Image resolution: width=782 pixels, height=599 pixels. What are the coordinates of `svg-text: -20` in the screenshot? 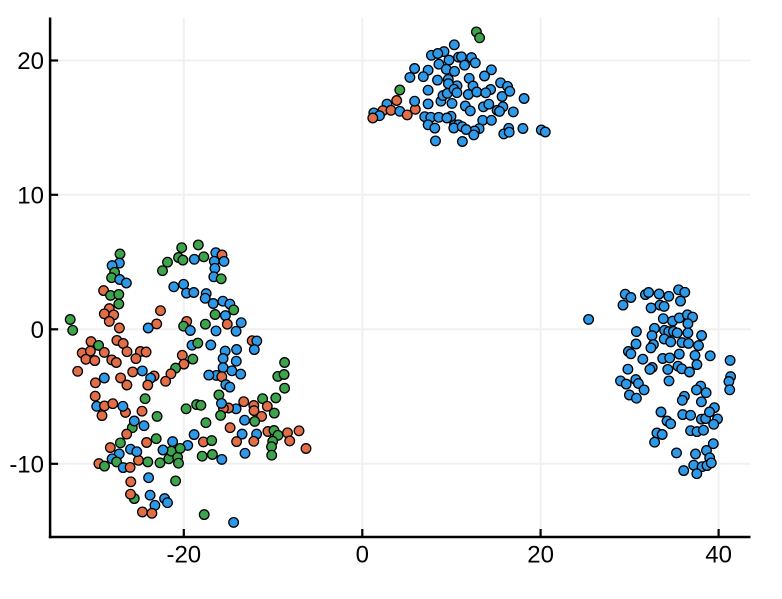 It's located at (183, 555).